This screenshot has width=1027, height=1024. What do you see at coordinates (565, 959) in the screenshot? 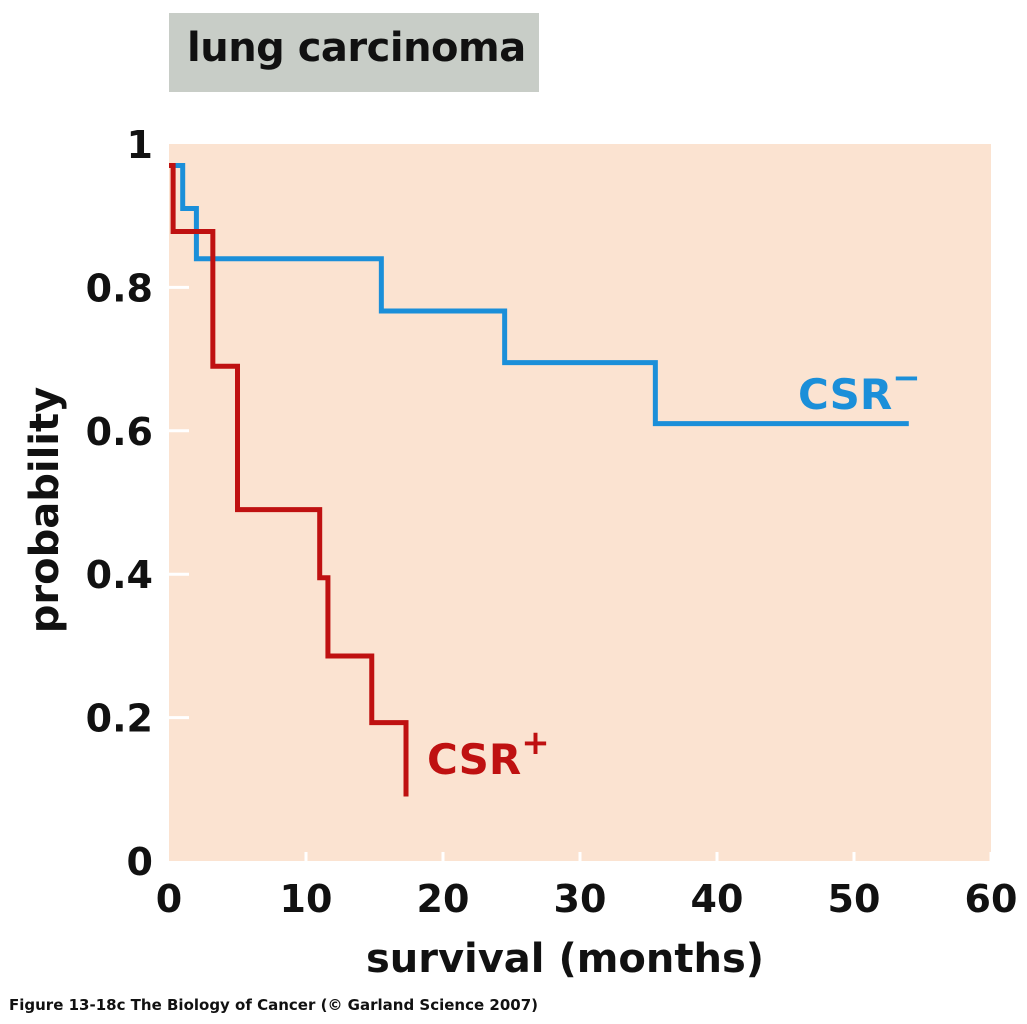
I see `x-axis-label: survival (months)` at bounding box center [565, 959].